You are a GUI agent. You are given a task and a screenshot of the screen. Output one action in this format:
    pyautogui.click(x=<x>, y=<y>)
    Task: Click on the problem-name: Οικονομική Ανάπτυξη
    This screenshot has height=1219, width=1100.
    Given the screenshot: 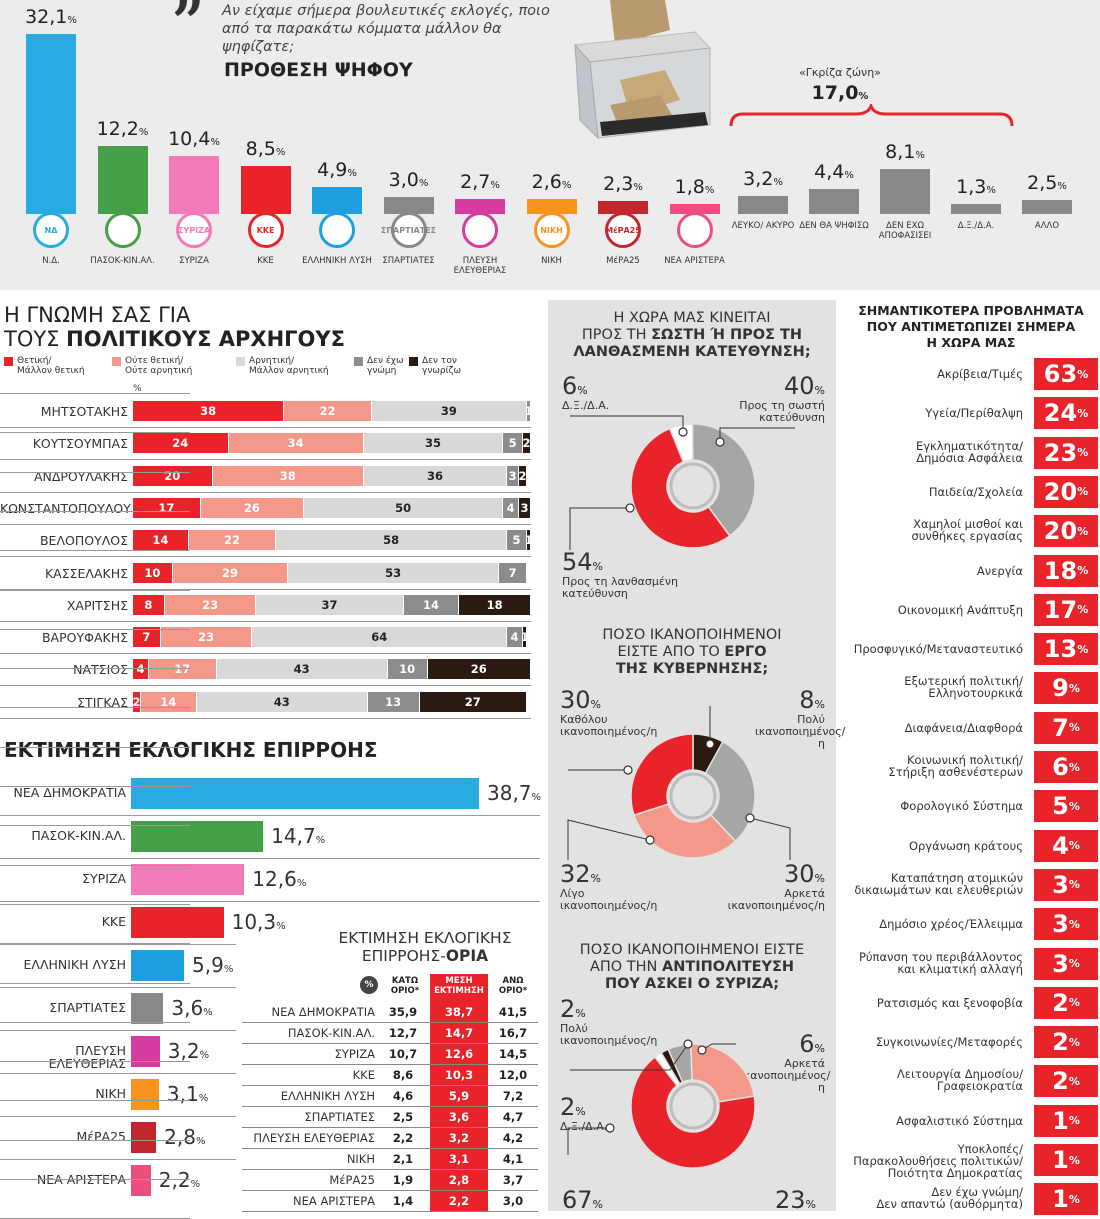 What is the action you would take?
    pyautogui.click(x=960, y=610)
    